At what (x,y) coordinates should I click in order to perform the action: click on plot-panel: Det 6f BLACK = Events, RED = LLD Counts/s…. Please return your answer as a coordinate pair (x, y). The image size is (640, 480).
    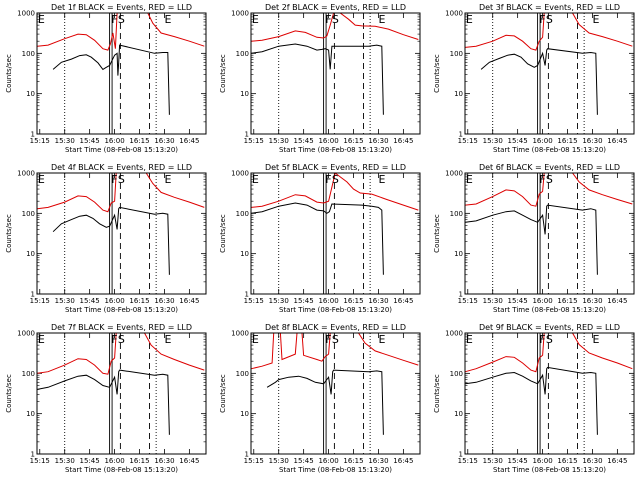
    Looking at the image, I should click on (534, 238).